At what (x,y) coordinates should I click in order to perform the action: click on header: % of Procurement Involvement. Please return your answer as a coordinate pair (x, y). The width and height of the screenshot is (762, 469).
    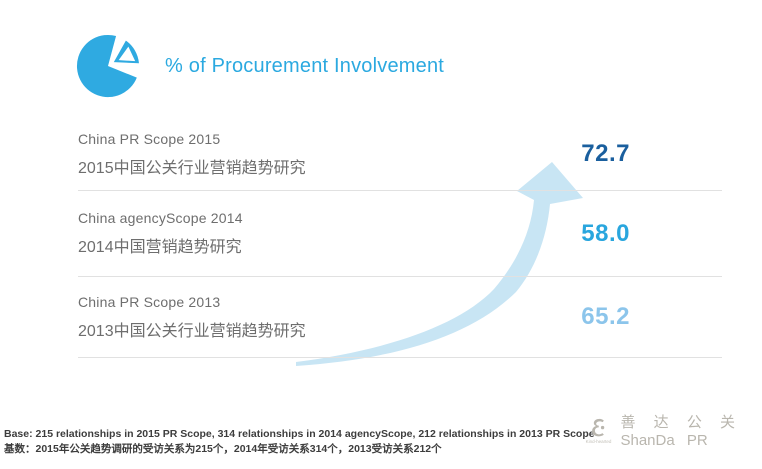
    Looking at the image, I should click on (259, 66).